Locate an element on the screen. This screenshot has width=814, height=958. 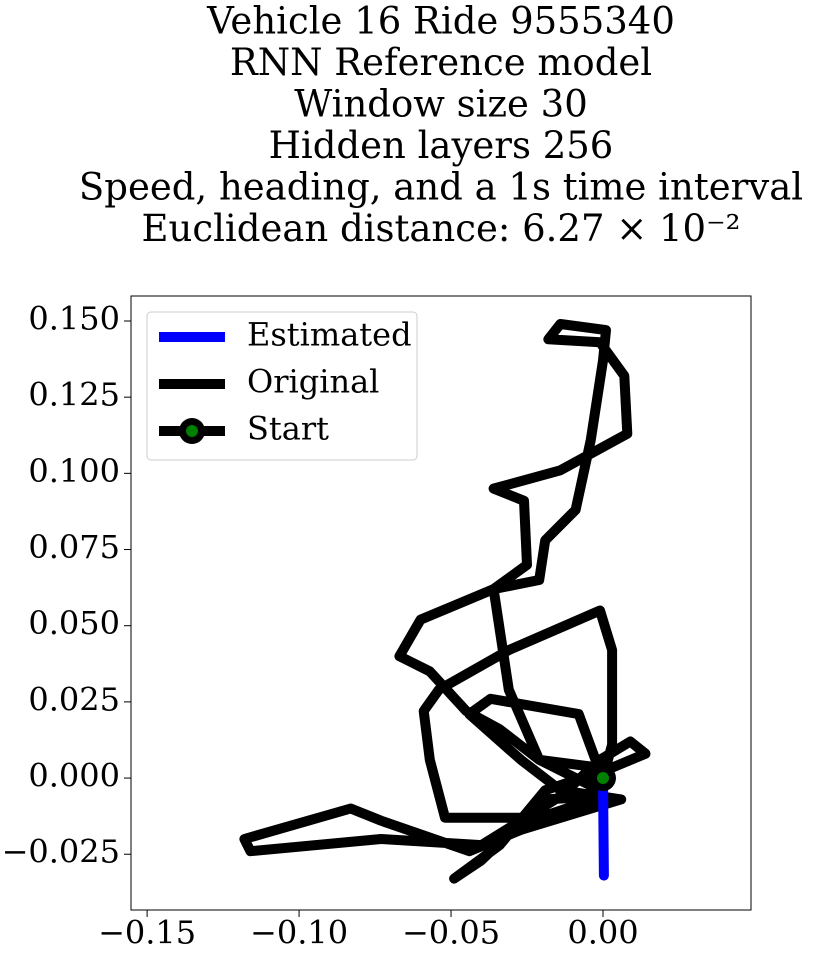
start-marker-center is located at coordinates (602, 778).